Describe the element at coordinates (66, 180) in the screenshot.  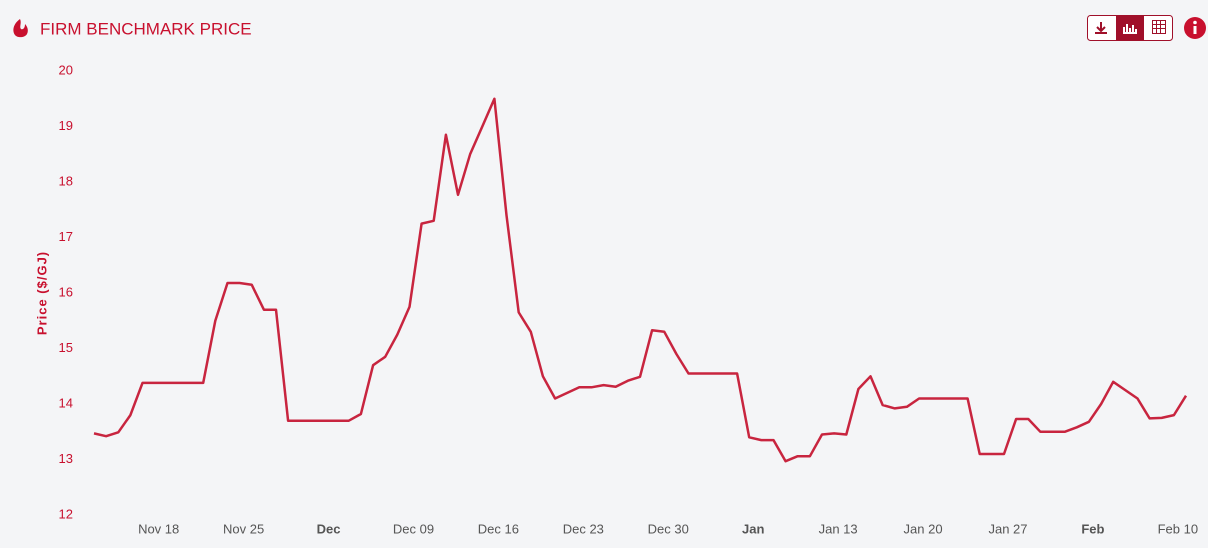
I see `y-tick-label: 18` at that location.